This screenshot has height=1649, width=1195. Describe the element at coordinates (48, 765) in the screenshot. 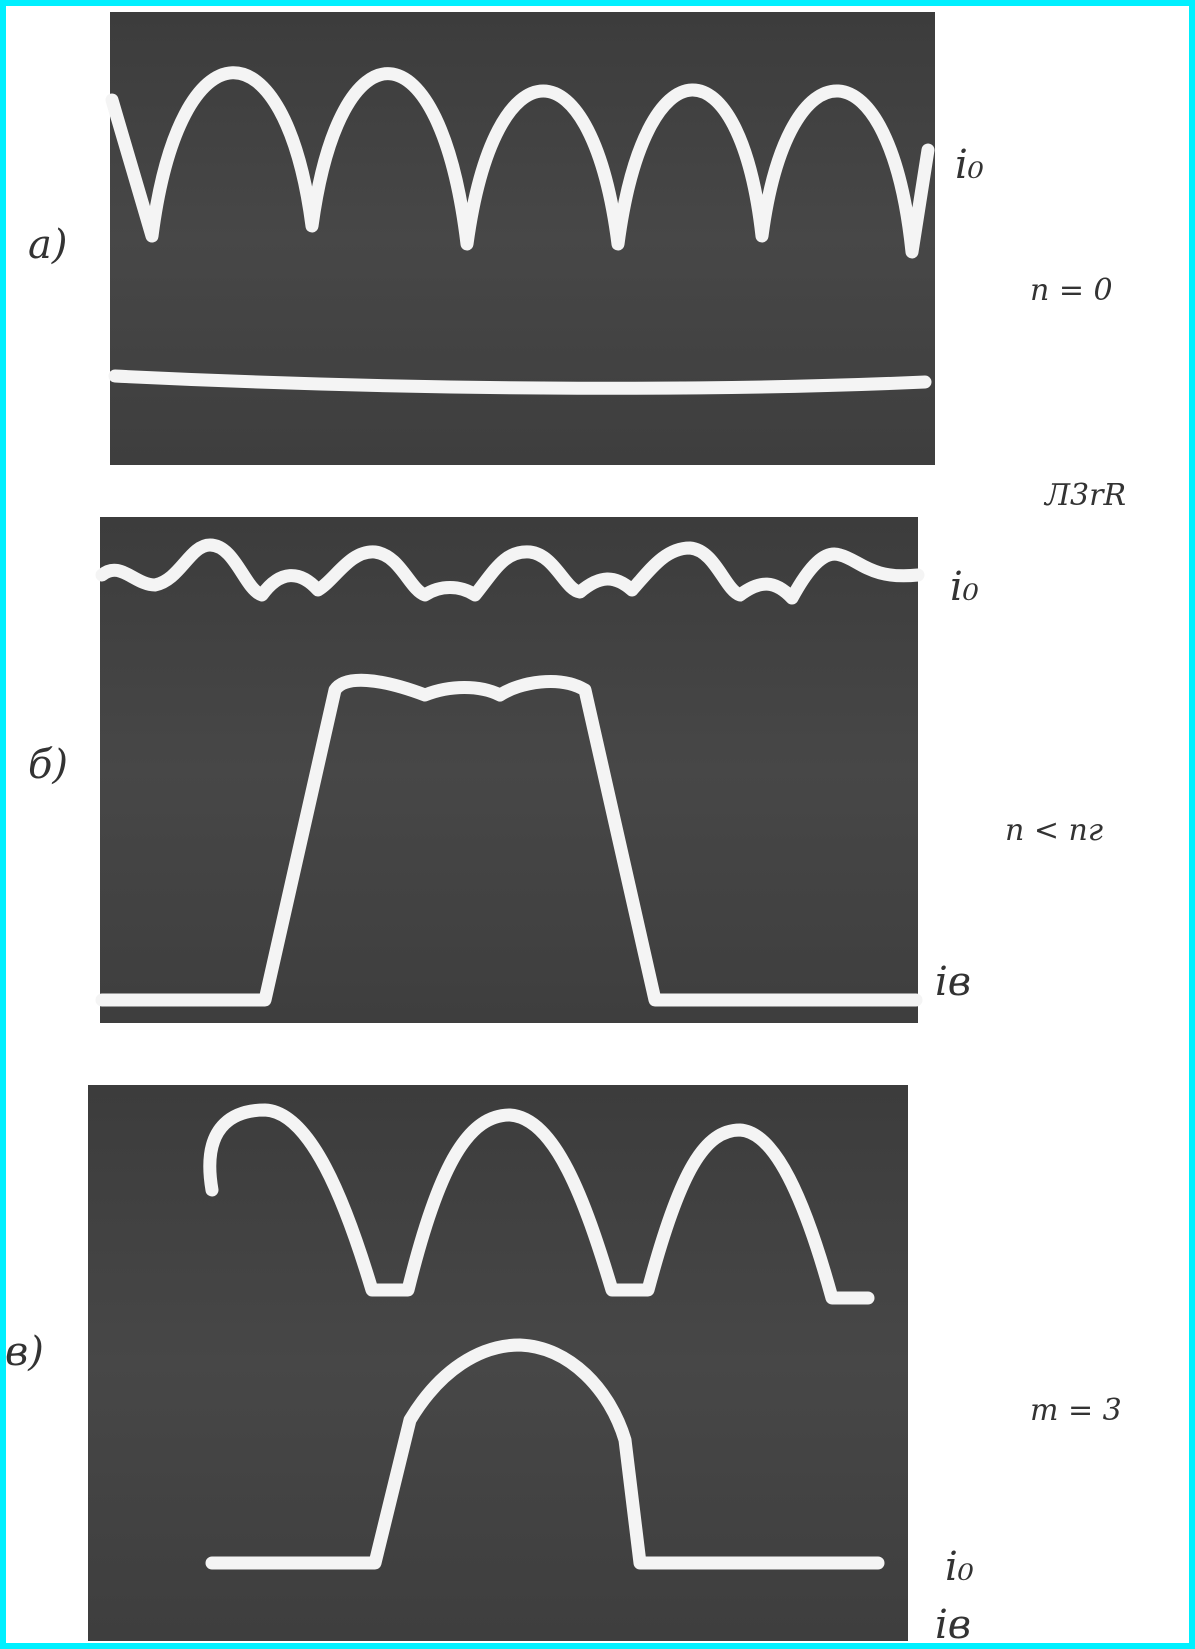

I see `panel-label: б)` at that location.